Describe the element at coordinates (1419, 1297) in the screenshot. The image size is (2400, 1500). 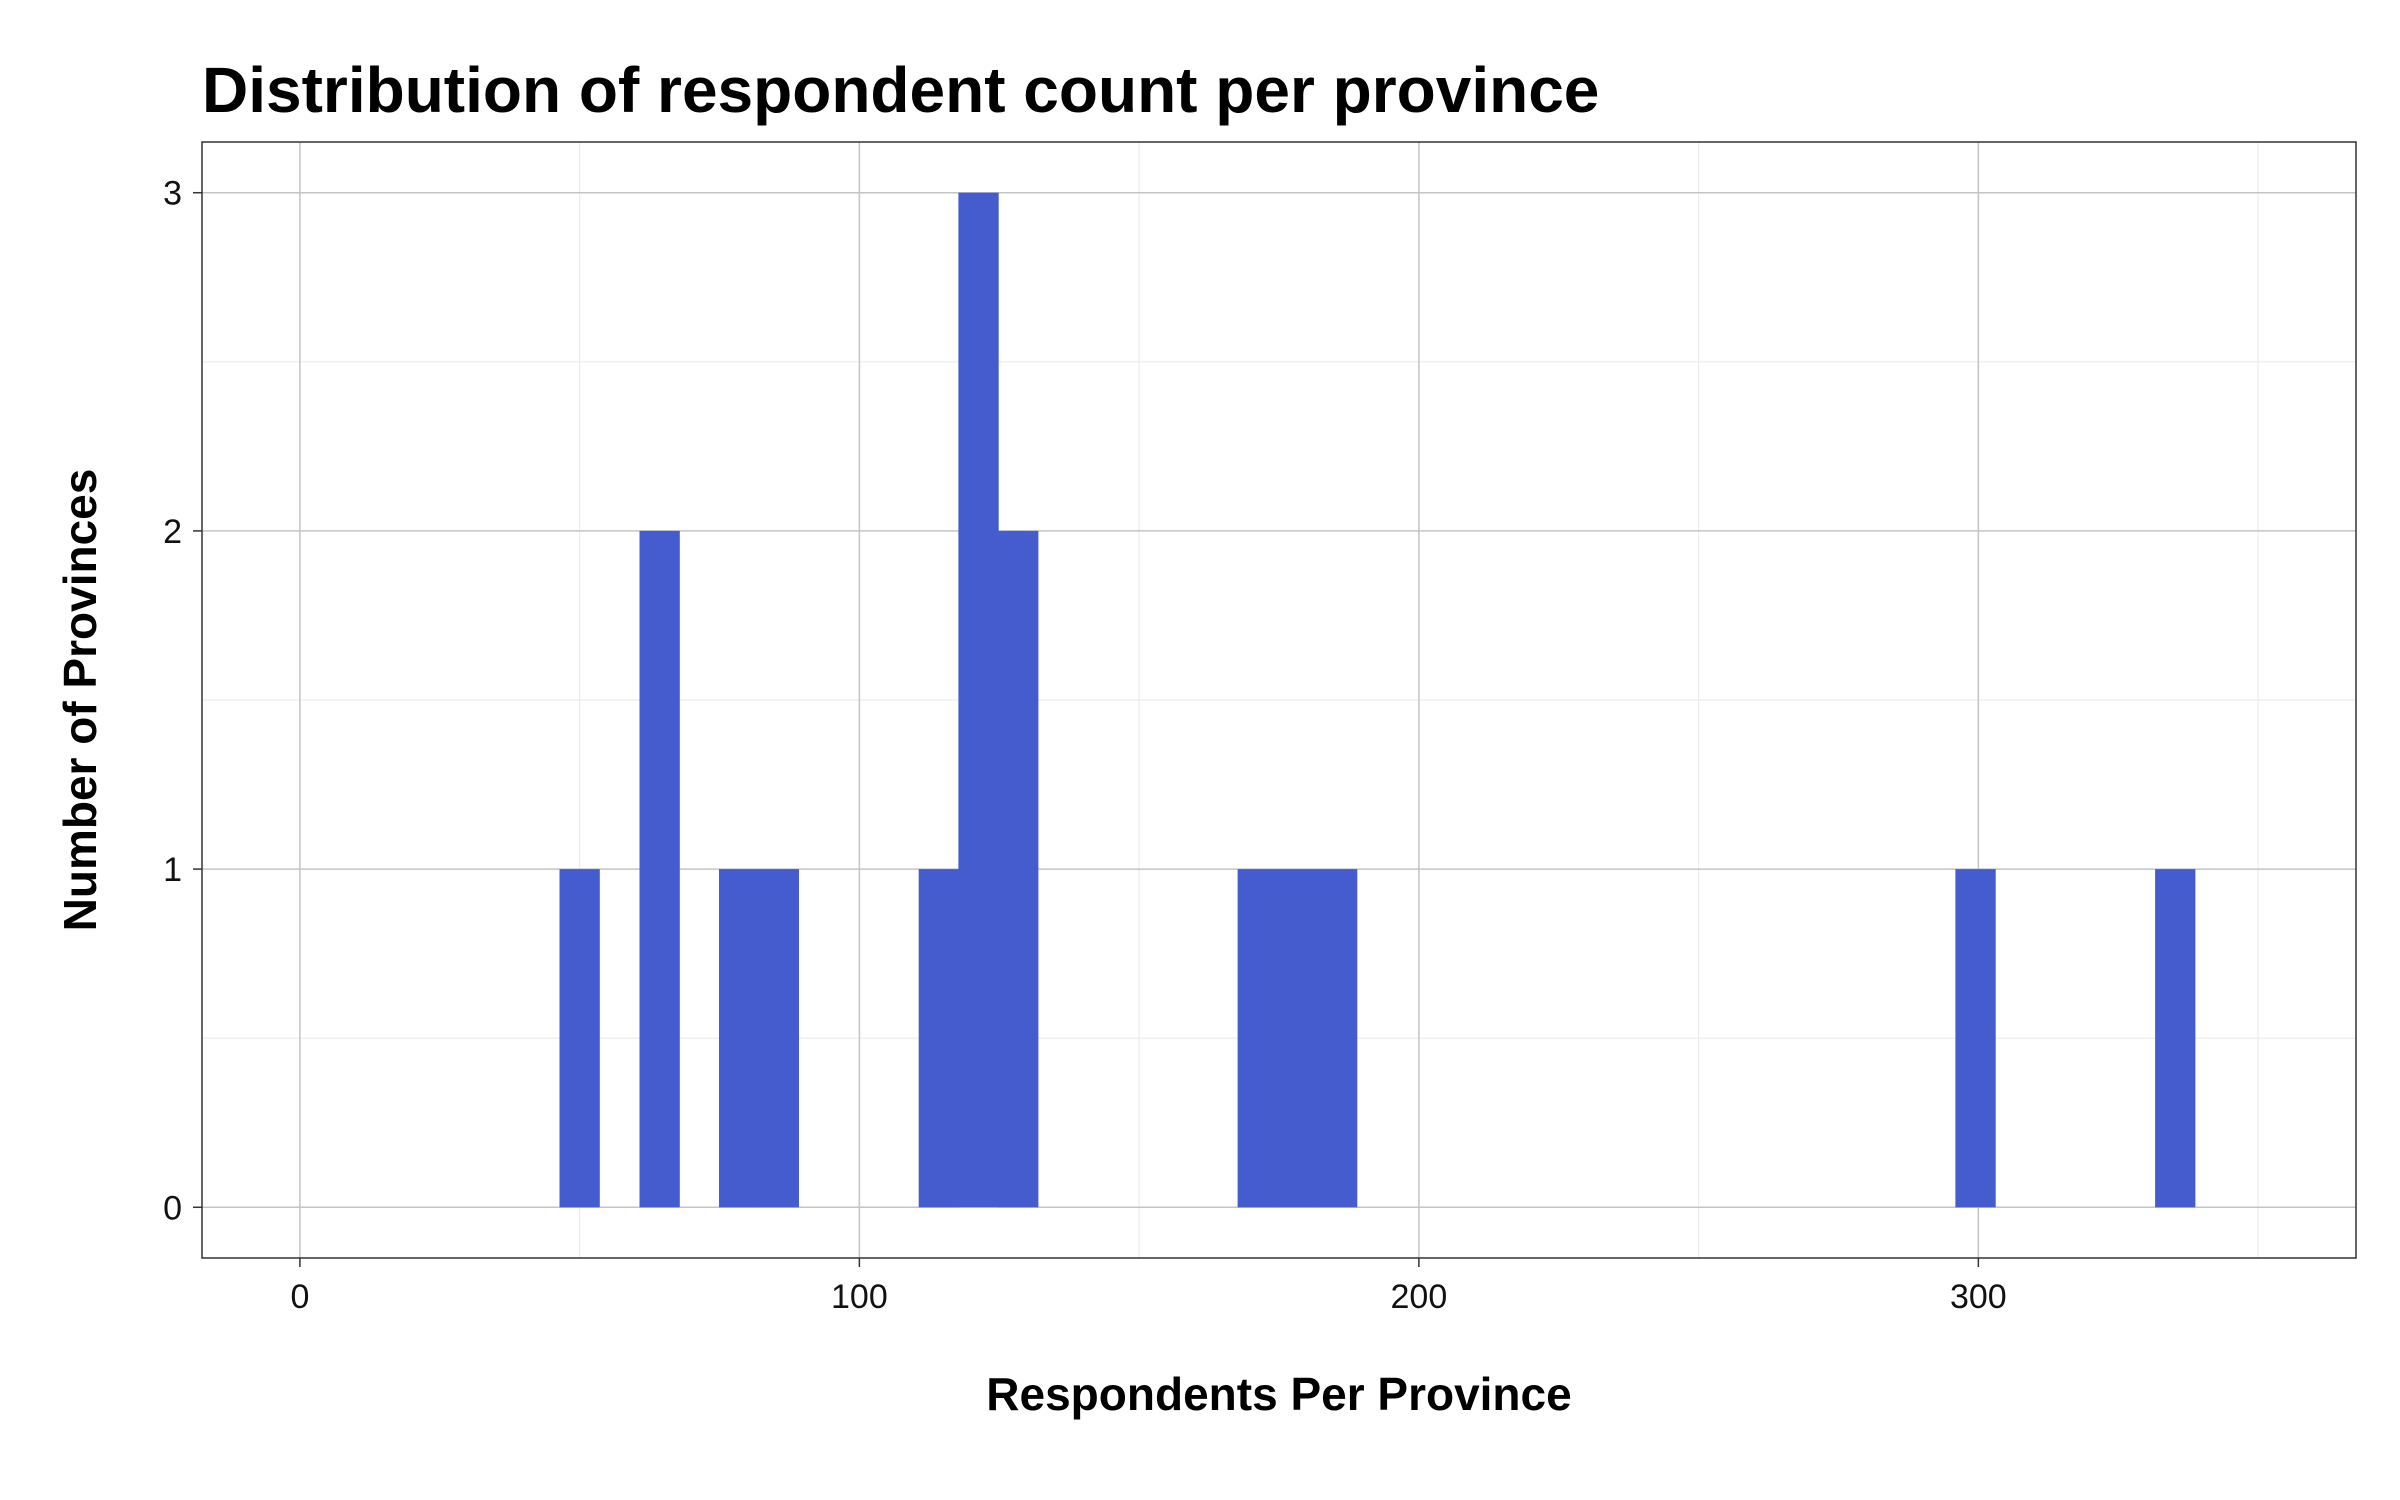
I see `x-tick-label: 200` at that location.